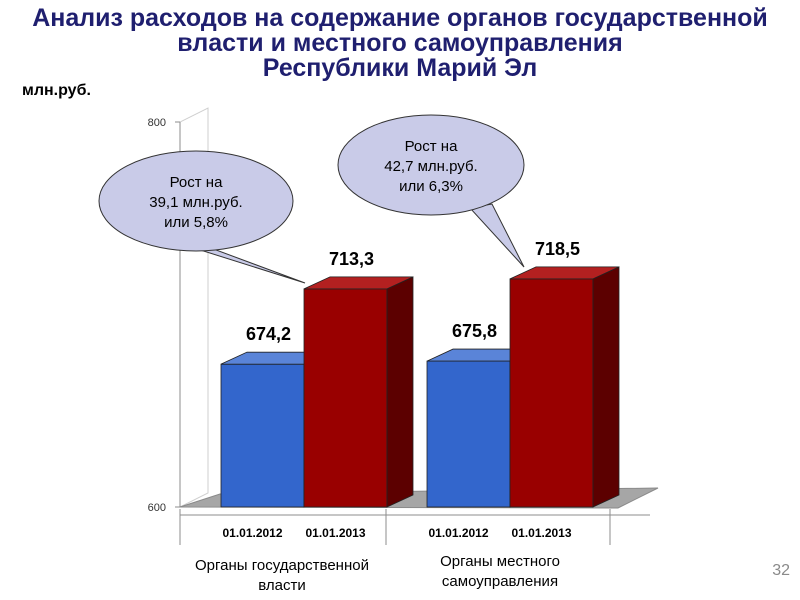 The image size is (800, 600). What do you see at coordinates (282, 575) in the screenshot?
I see `group-label: Органы государственной власти` at bounding box center [282, 575].